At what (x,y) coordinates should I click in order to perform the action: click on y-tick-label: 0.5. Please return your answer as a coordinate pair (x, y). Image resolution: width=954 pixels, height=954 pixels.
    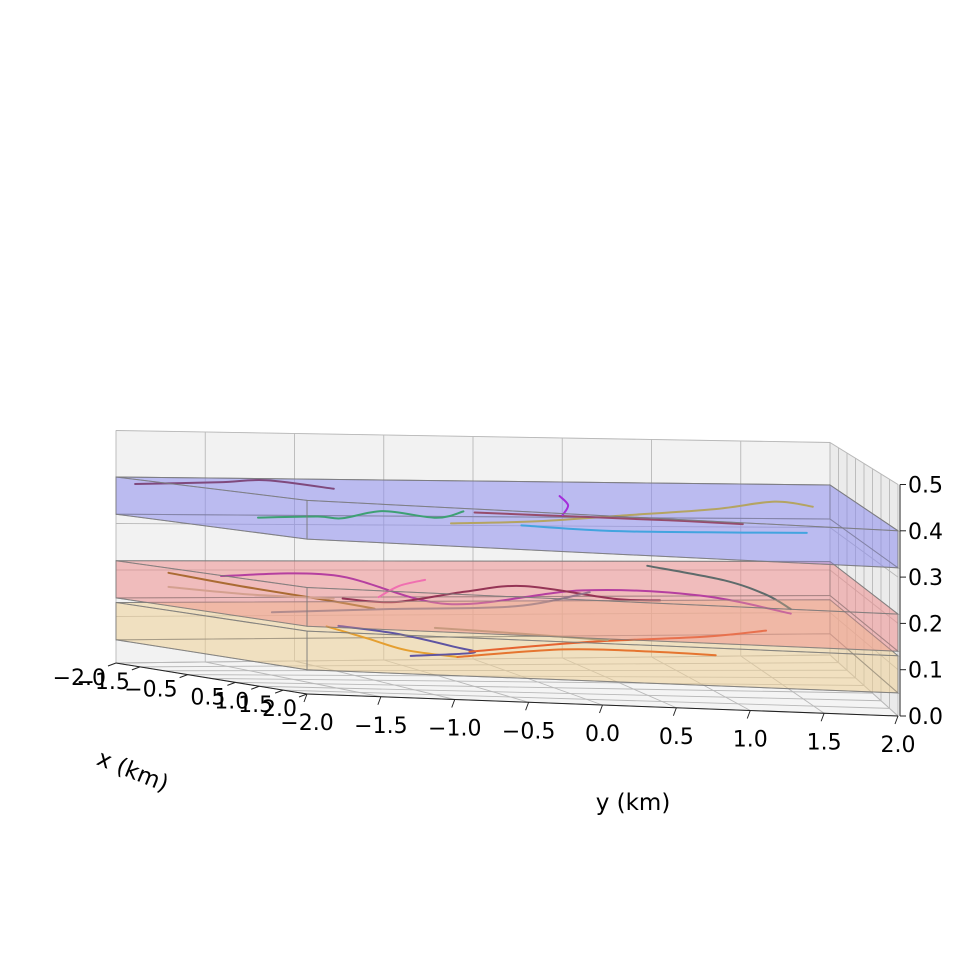
    Looking at the image, I should click on (676, 737).